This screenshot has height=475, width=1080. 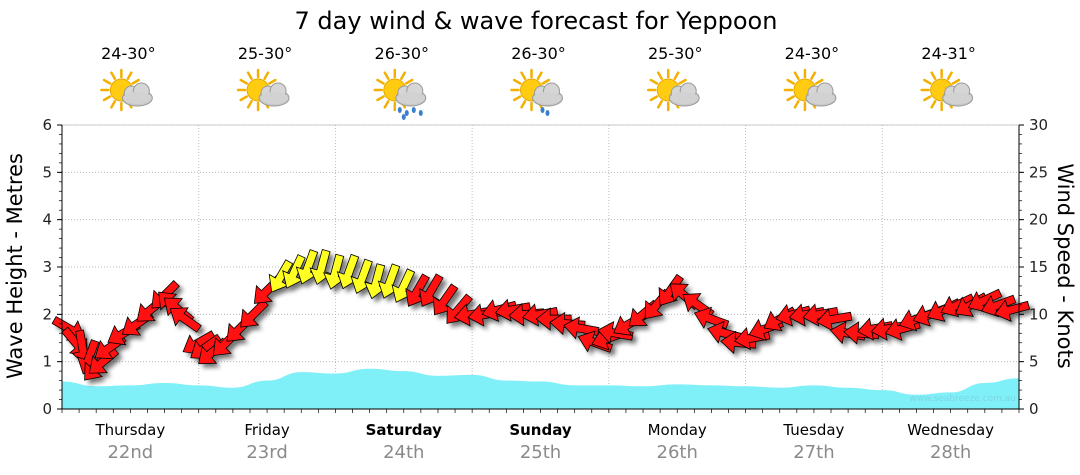 I want to click on day-name: Monday, so click(x=677, y=430).